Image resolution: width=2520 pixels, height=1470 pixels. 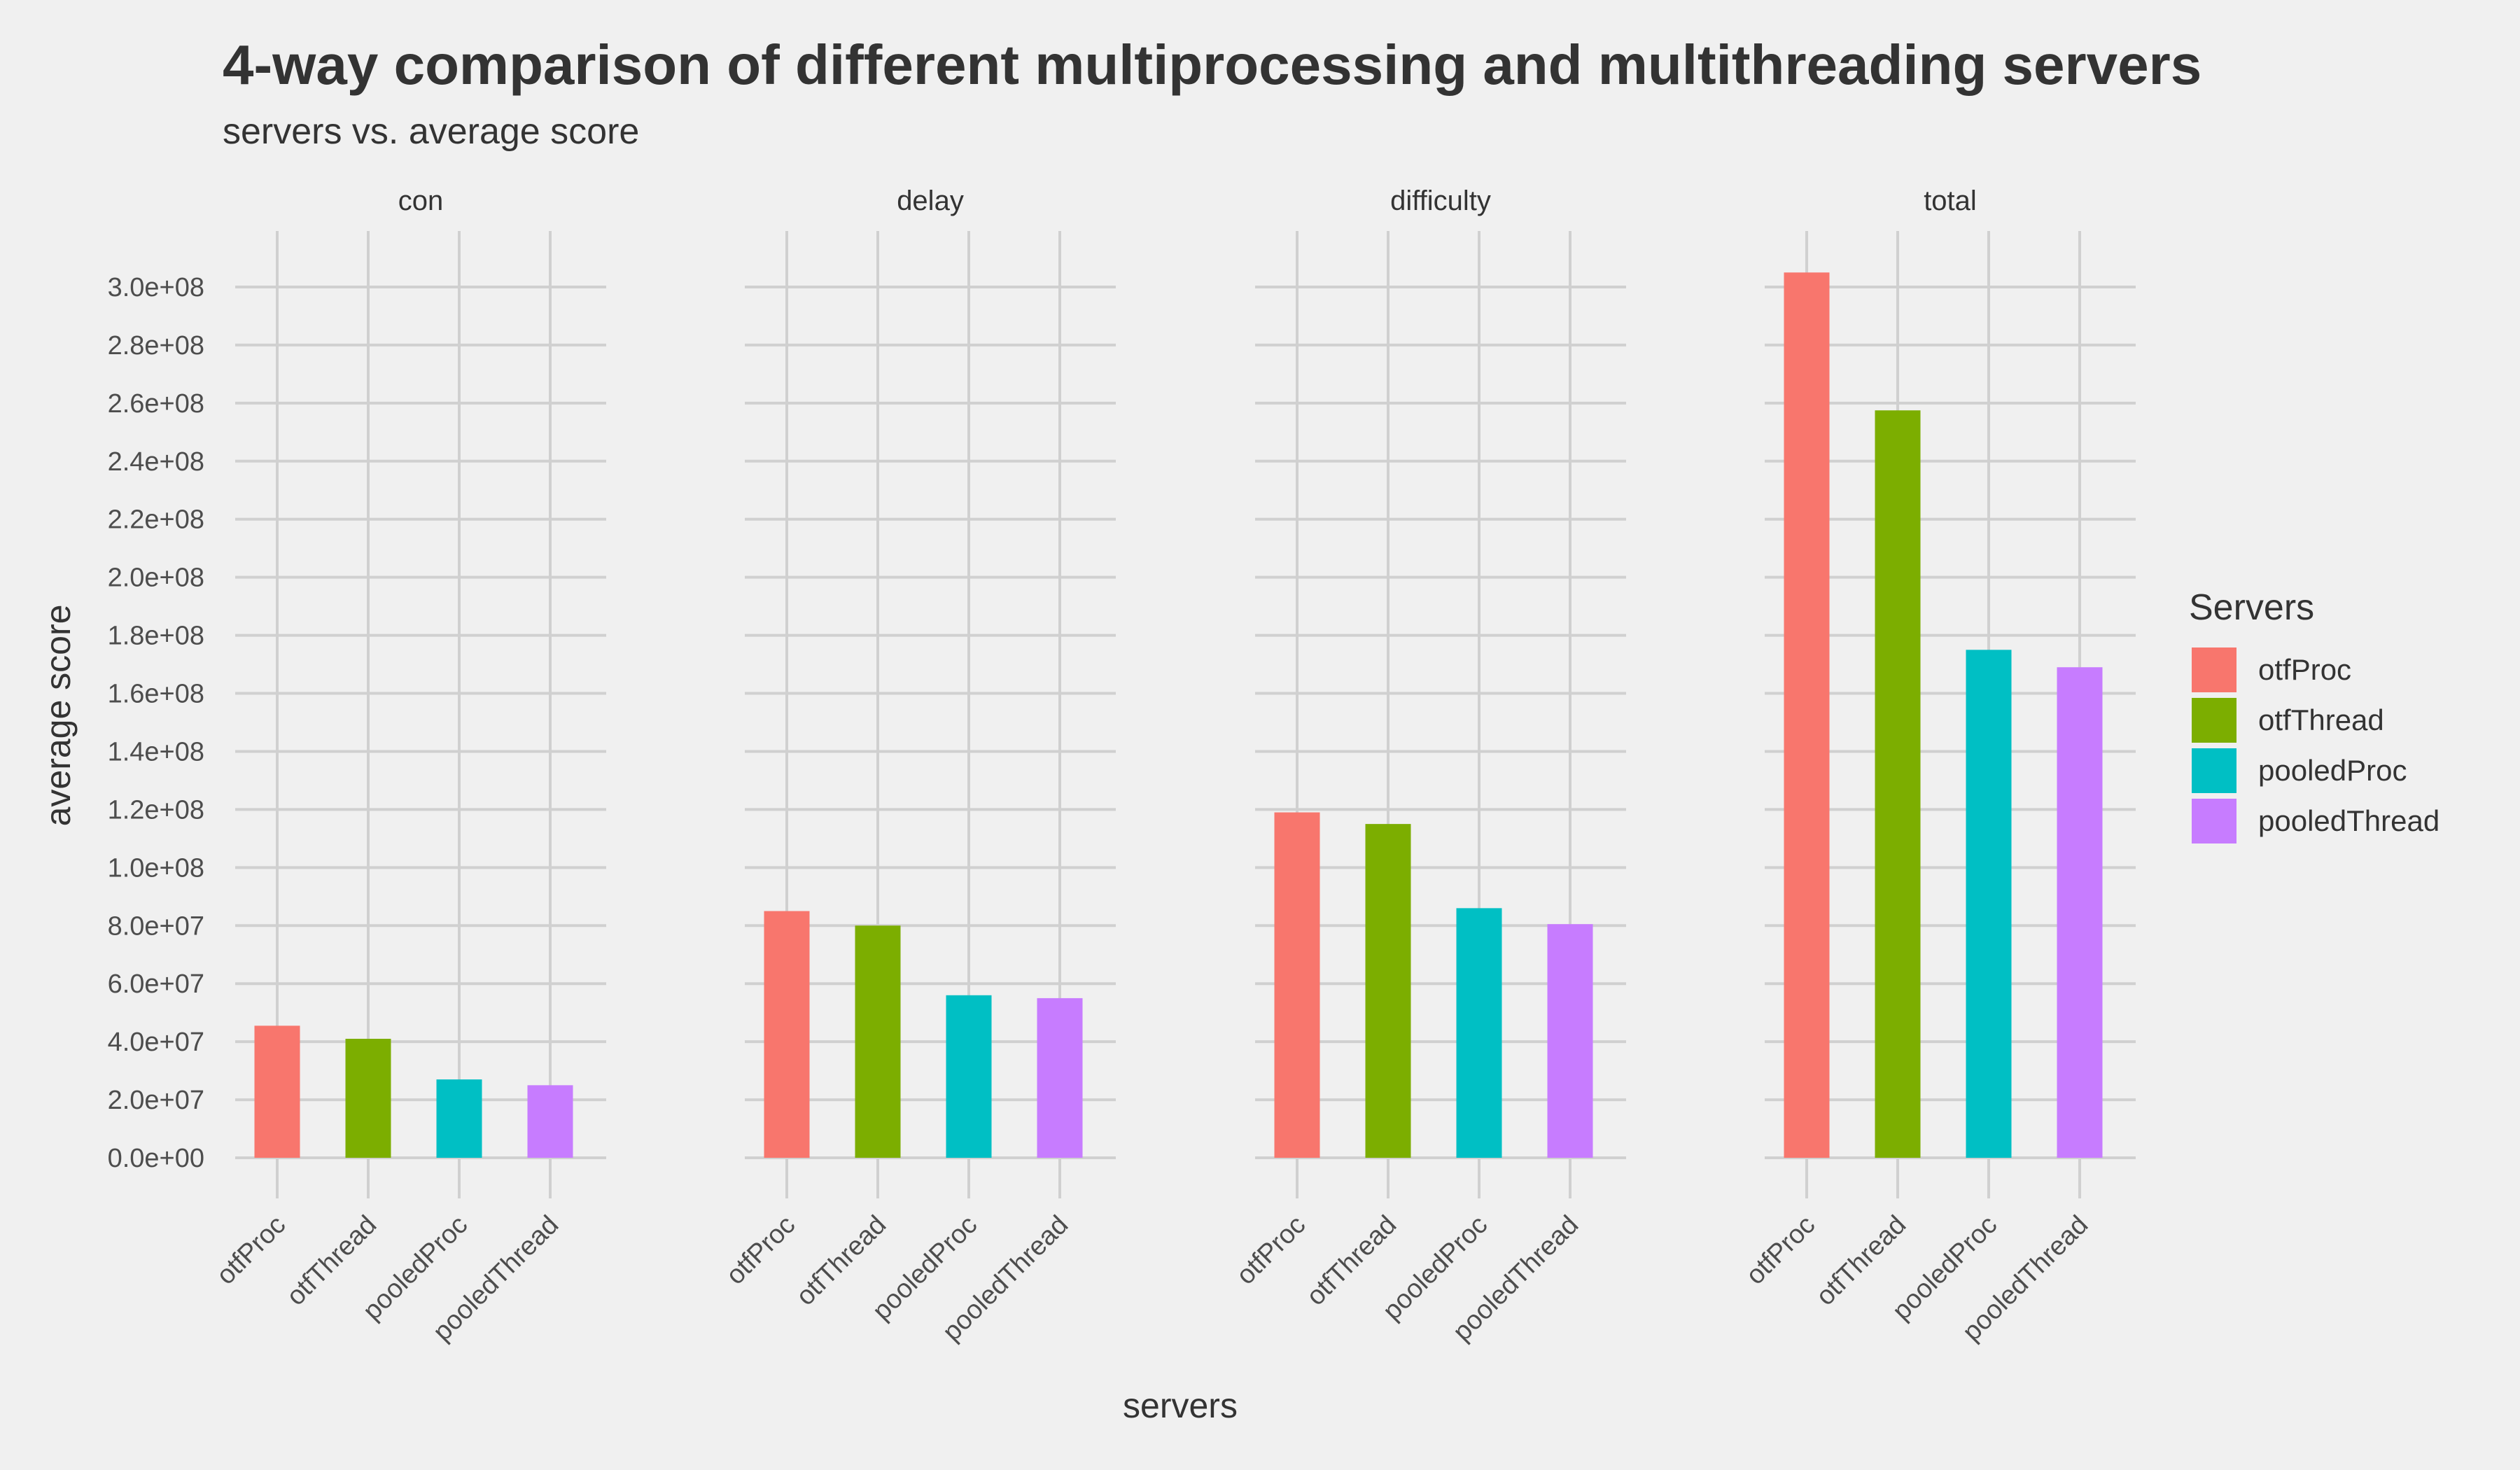 I want to click on y-tick-label: 4.0e+07, so click(x=156, y=1042).